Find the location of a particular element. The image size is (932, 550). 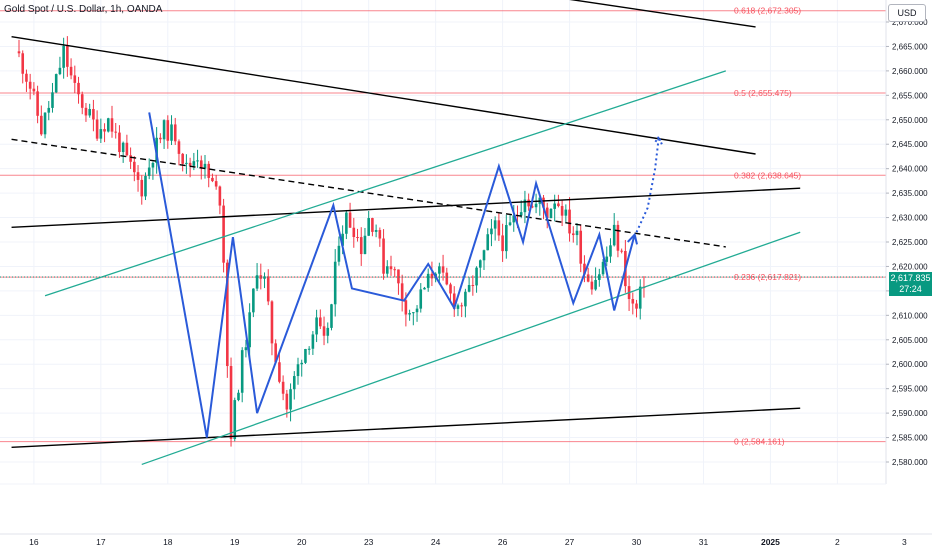

price-tick-label: 2,655.000 is located at coordinates (910, 95).